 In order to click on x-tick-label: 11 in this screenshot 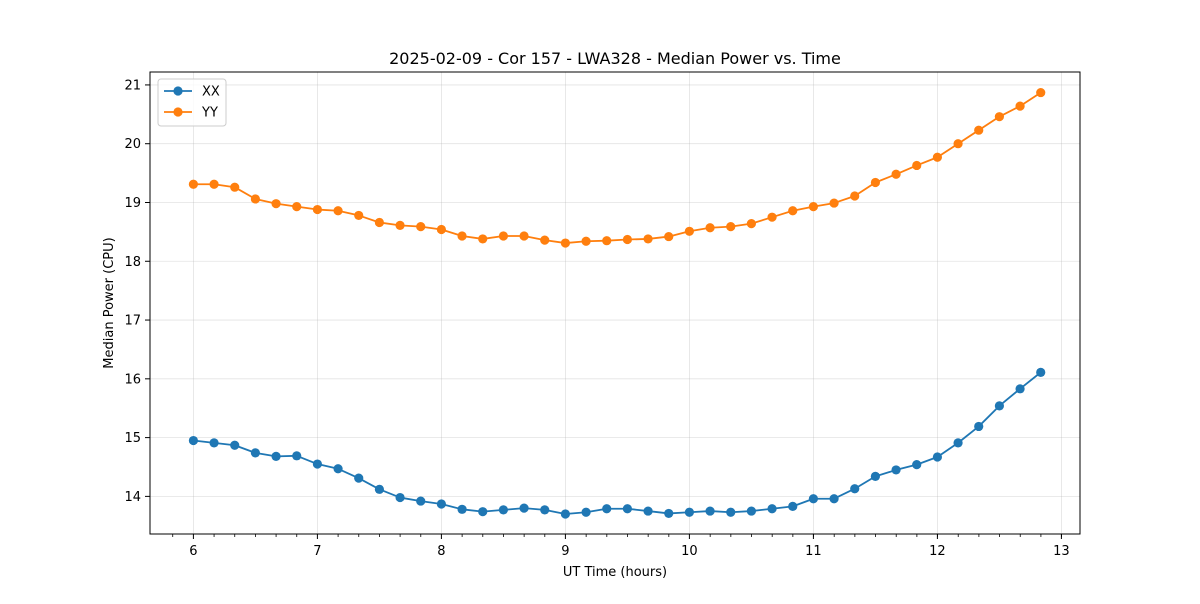, I will do `click(813, 551)`.